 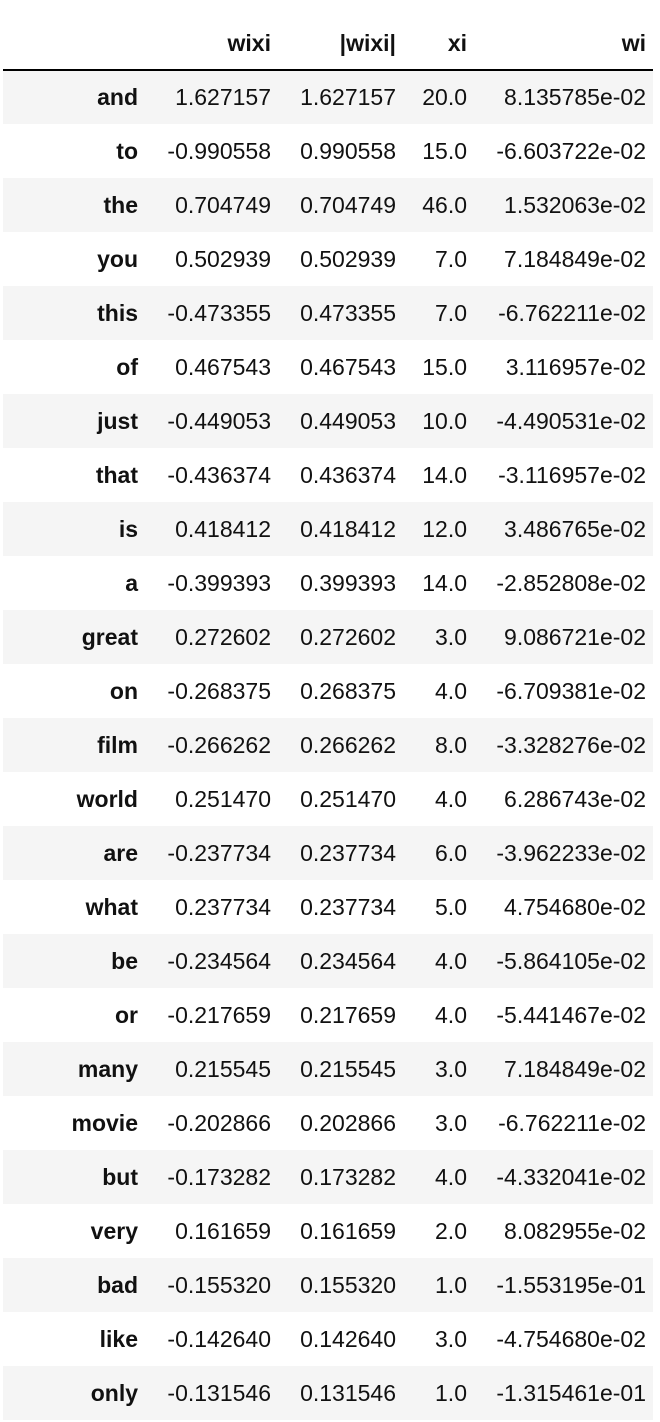 I want to click on row-word: movie, so click(x=104, y=1122).